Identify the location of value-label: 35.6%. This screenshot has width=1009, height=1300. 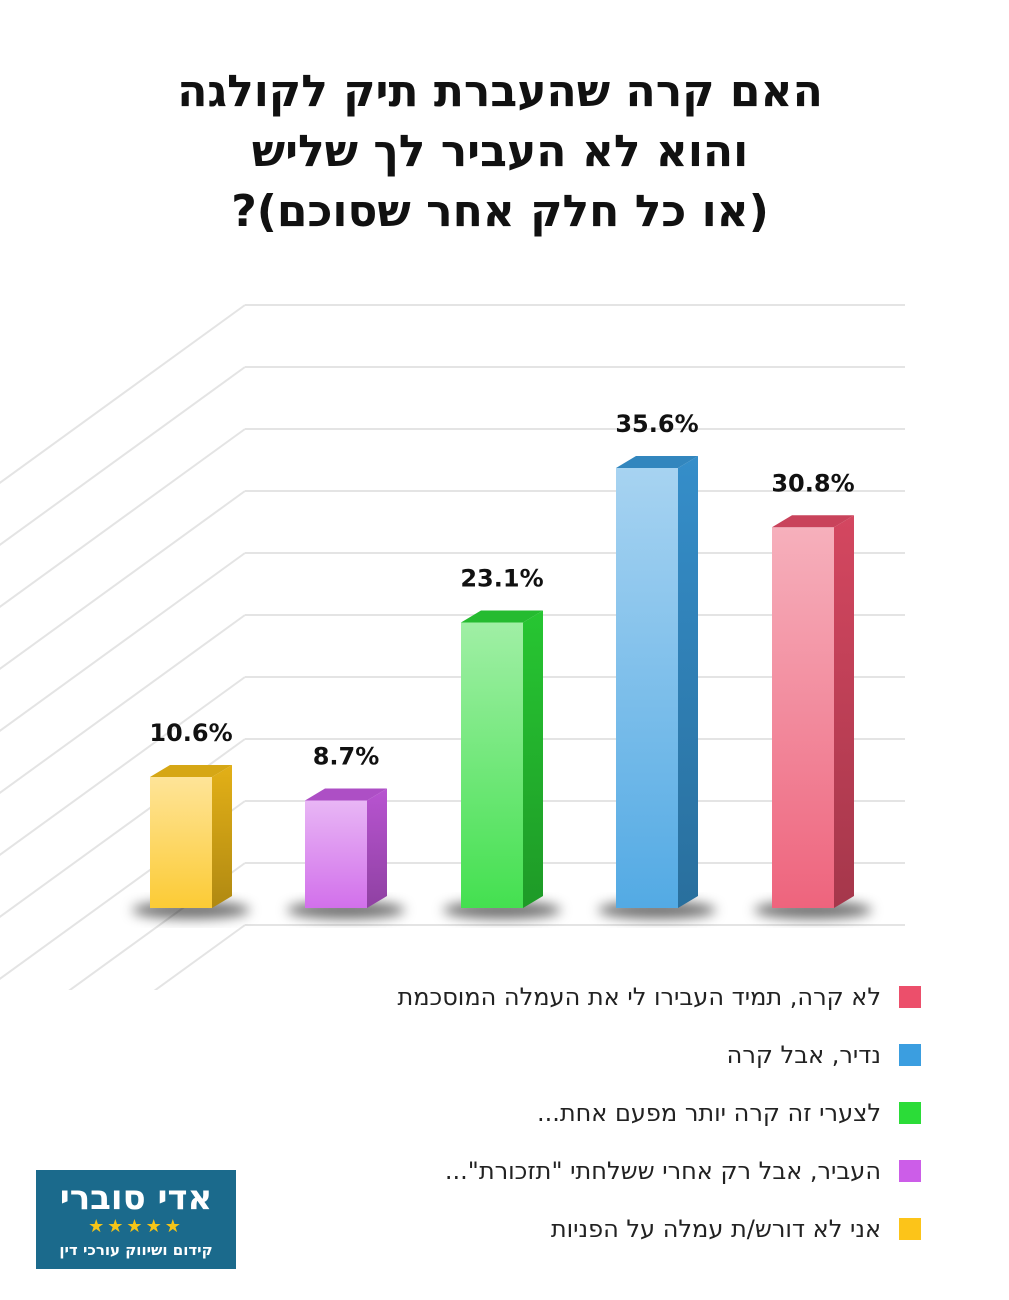
(656, 424).